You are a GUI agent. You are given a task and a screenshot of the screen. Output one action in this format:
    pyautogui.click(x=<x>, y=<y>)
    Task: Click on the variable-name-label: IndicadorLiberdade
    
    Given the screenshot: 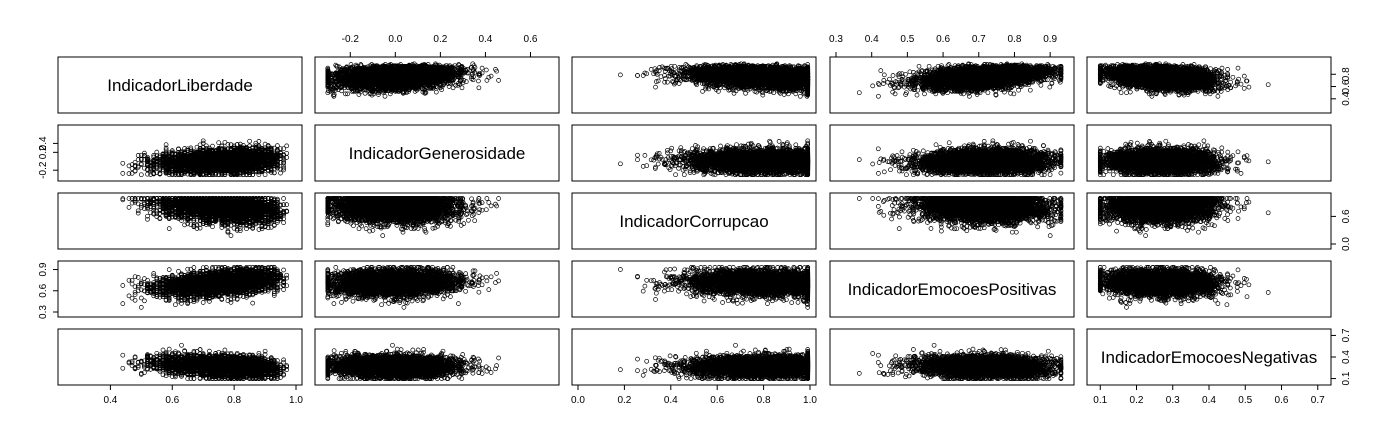 What is the action you would take?
    pyautogui.click(x=180, y=85)
    